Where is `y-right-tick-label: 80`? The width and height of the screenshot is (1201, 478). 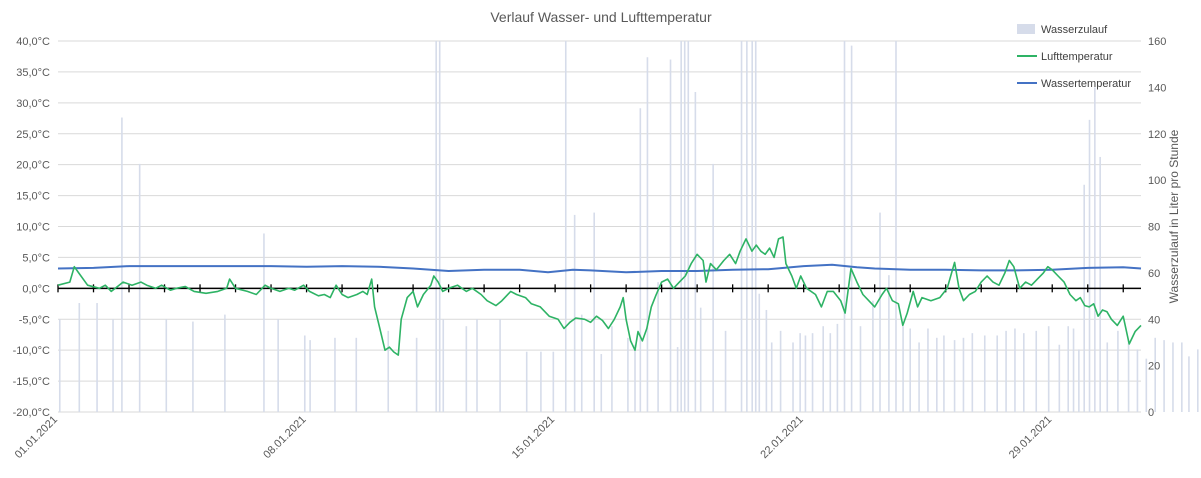
y-right-tick-label: 80 is located at coordinates (1154, 228).